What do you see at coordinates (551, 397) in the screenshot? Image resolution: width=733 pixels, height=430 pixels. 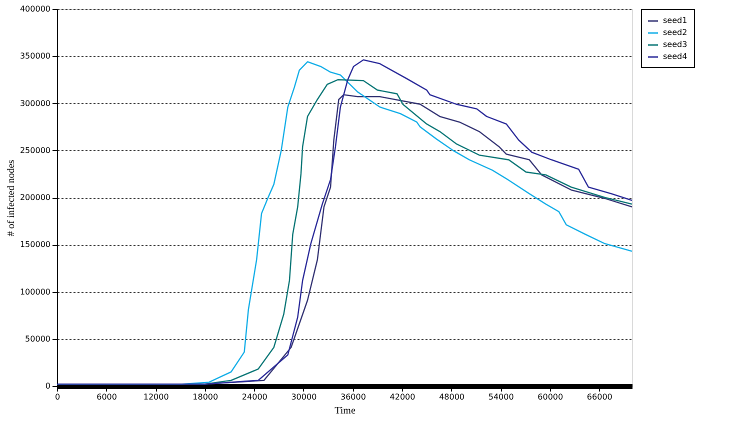 I see `x-tick-label: 60000` at bounding box center [551, 397].